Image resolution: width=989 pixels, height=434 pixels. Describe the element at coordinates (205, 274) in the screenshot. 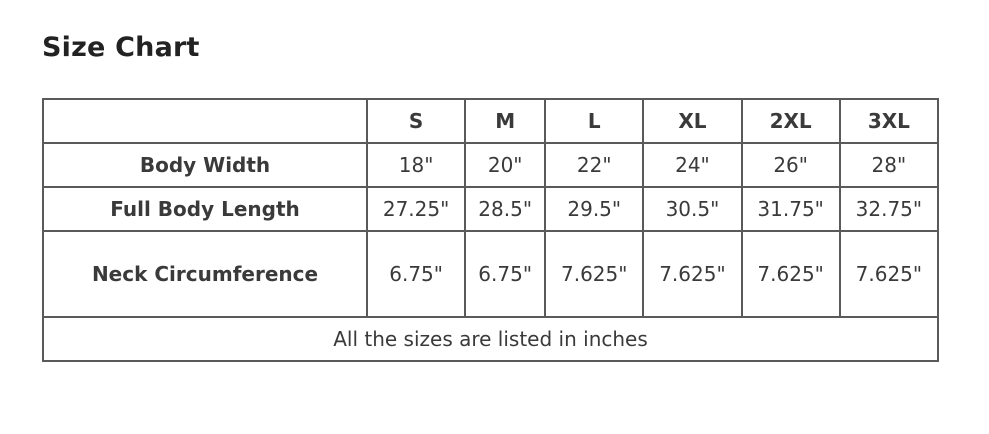

I see `row-label: Neck Circumference` at that location.